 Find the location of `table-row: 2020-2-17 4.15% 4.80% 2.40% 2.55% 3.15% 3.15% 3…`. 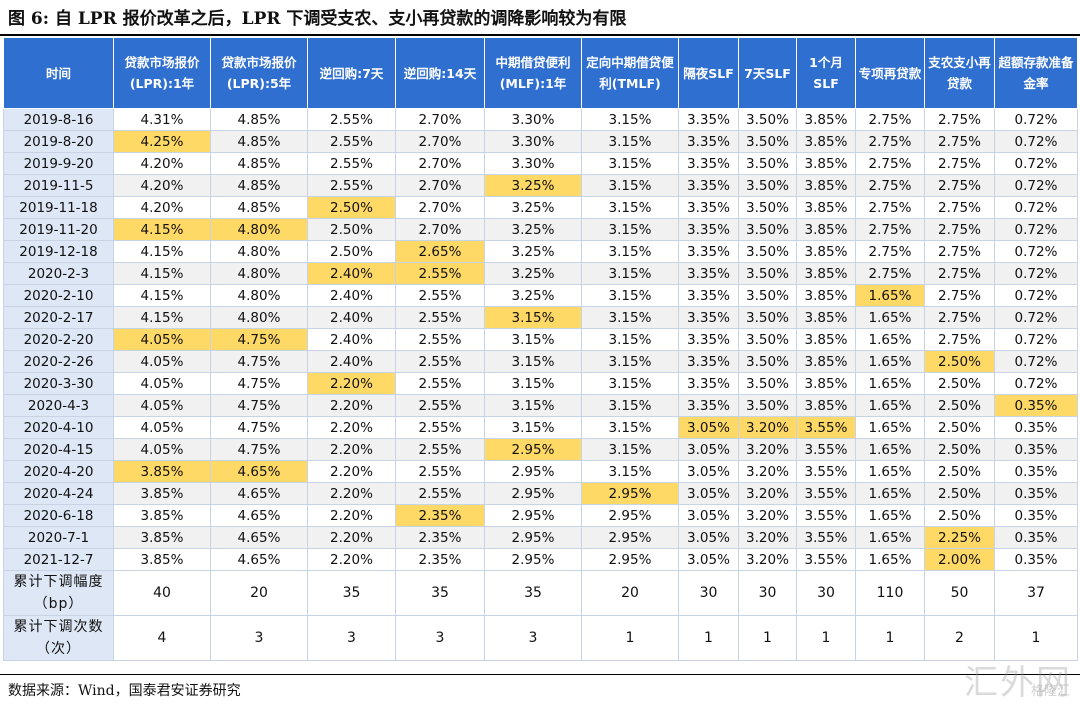

table-row: 2020-2-17 4.15% 4.80% 2.40% 2.55% 3.15% 3.15% 3… is located at coordinates (540, 317).